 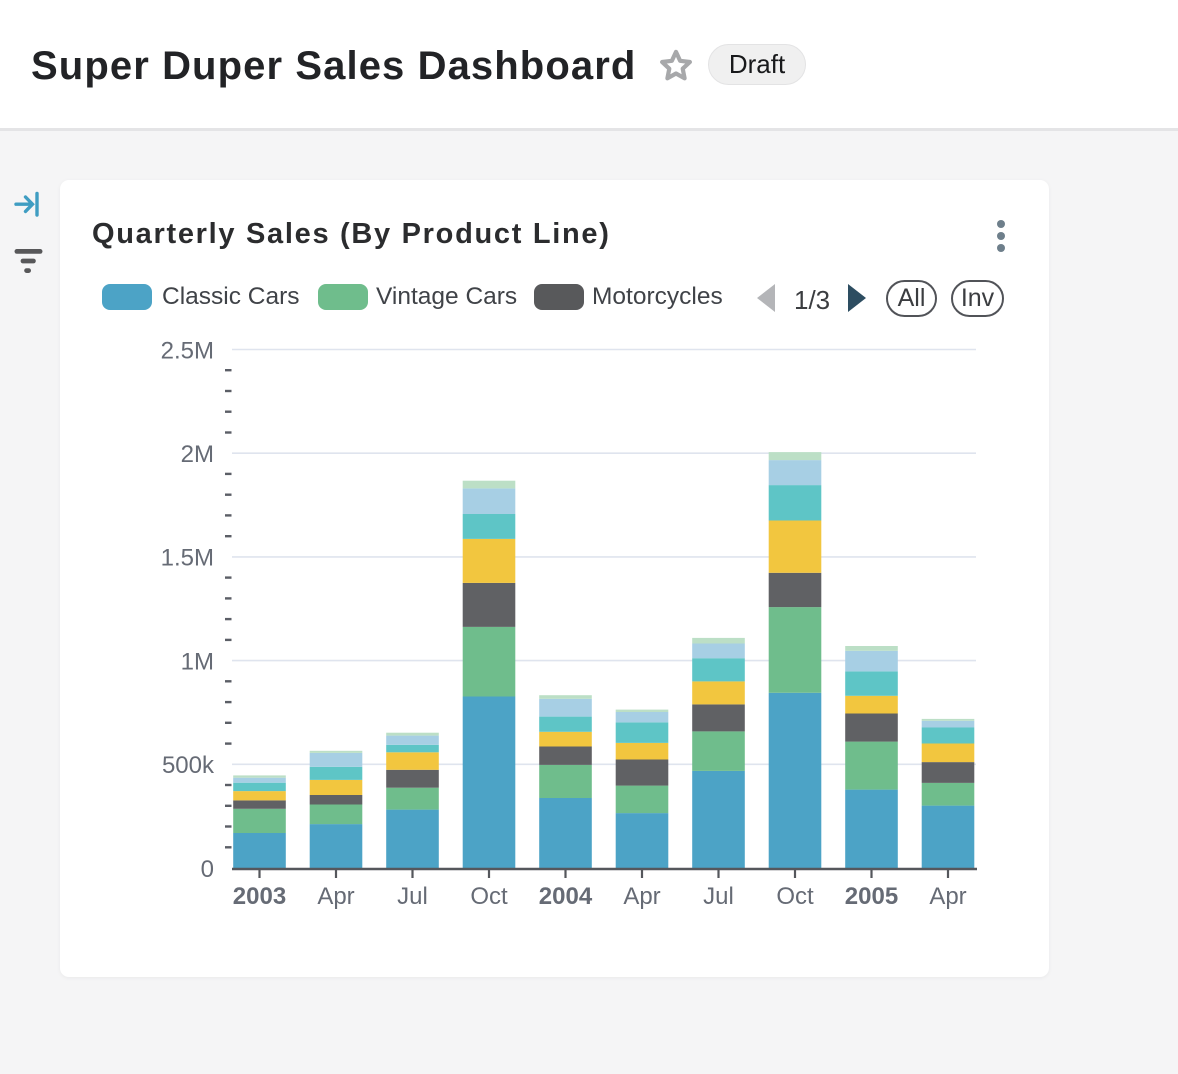 What do you see at coordinates (871, 896) in the screenshot?
I see `svg-text: 2005` at bounding box center [871, 896].